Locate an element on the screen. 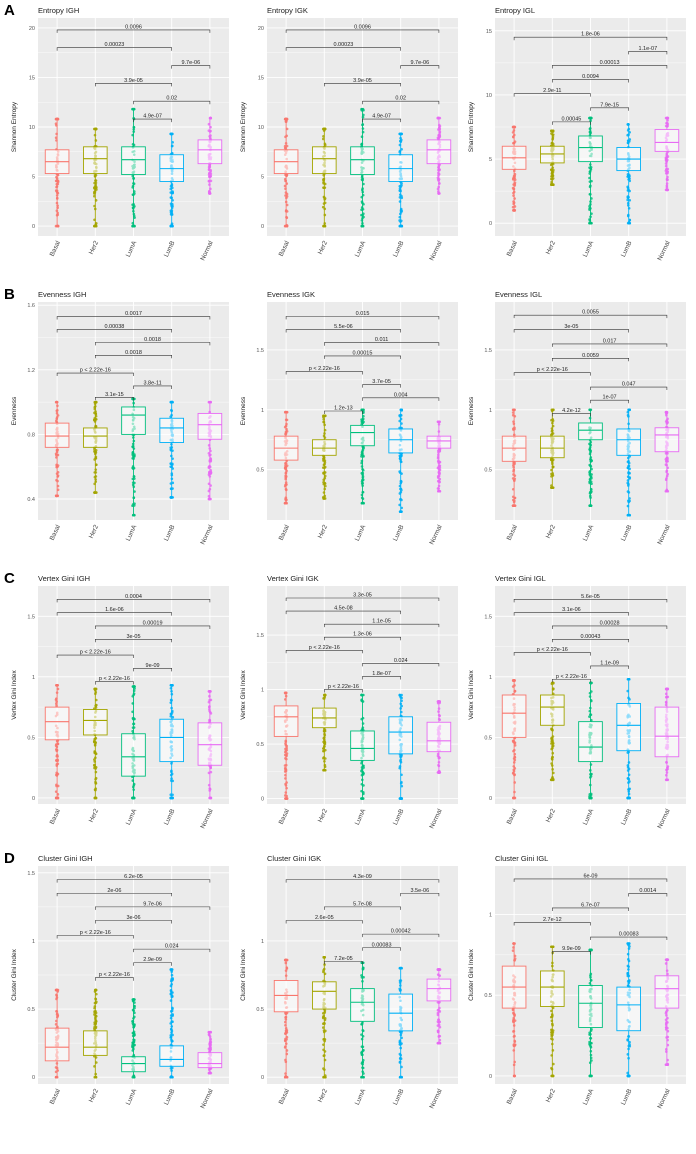  significance-bracket: 5.7e-08 is located at coordinates (362, 905).